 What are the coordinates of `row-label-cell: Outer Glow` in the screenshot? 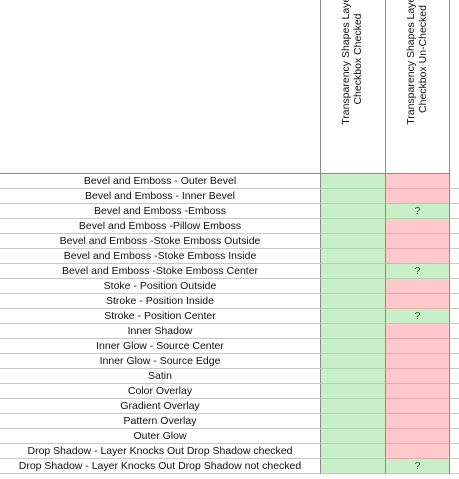 It's located at (160, 436).